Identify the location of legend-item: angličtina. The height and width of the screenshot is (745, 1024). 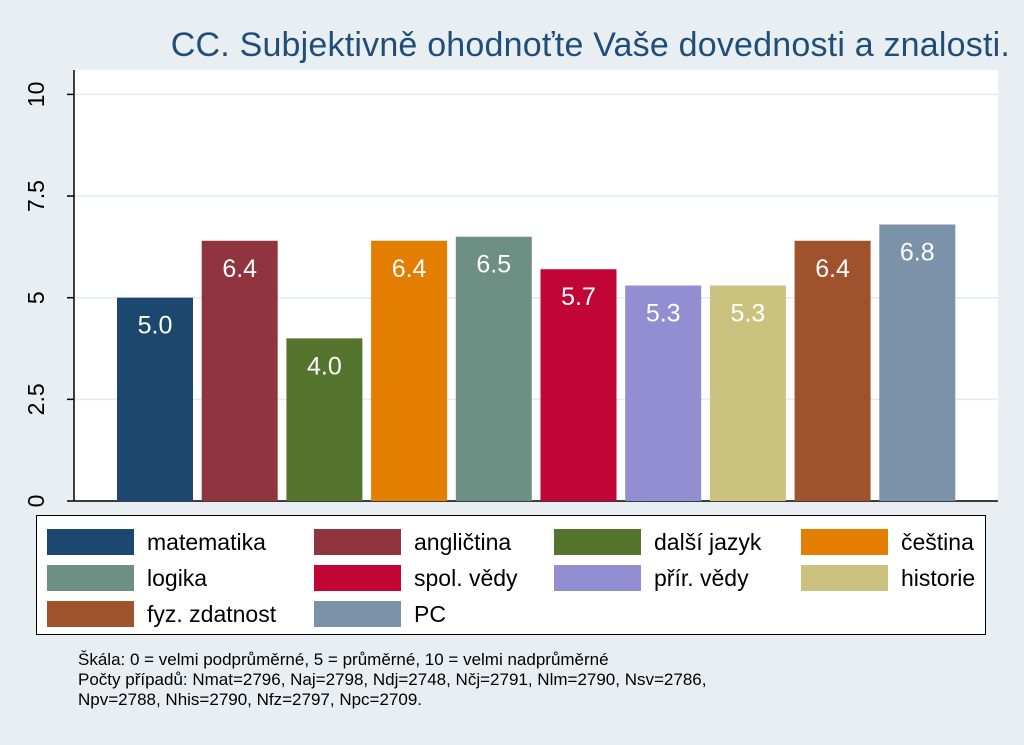
(412, 542).